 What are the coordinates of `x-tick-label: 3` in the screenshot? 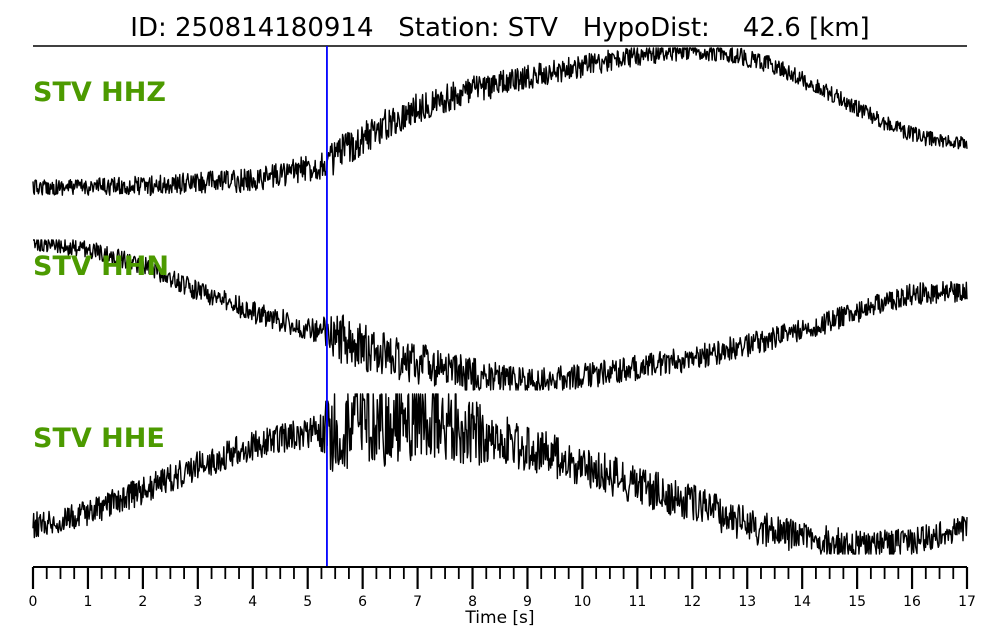 It's located at (197, 602).